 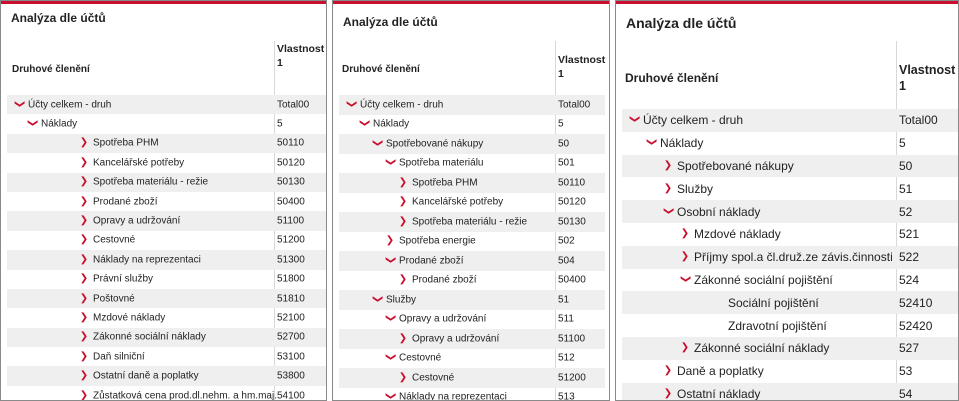 What do you see at coordinates (166, 317) in the screenshot?
I see `tree-row: ❯ Mzdové náklady 52100` at bounding box center [166, 317].